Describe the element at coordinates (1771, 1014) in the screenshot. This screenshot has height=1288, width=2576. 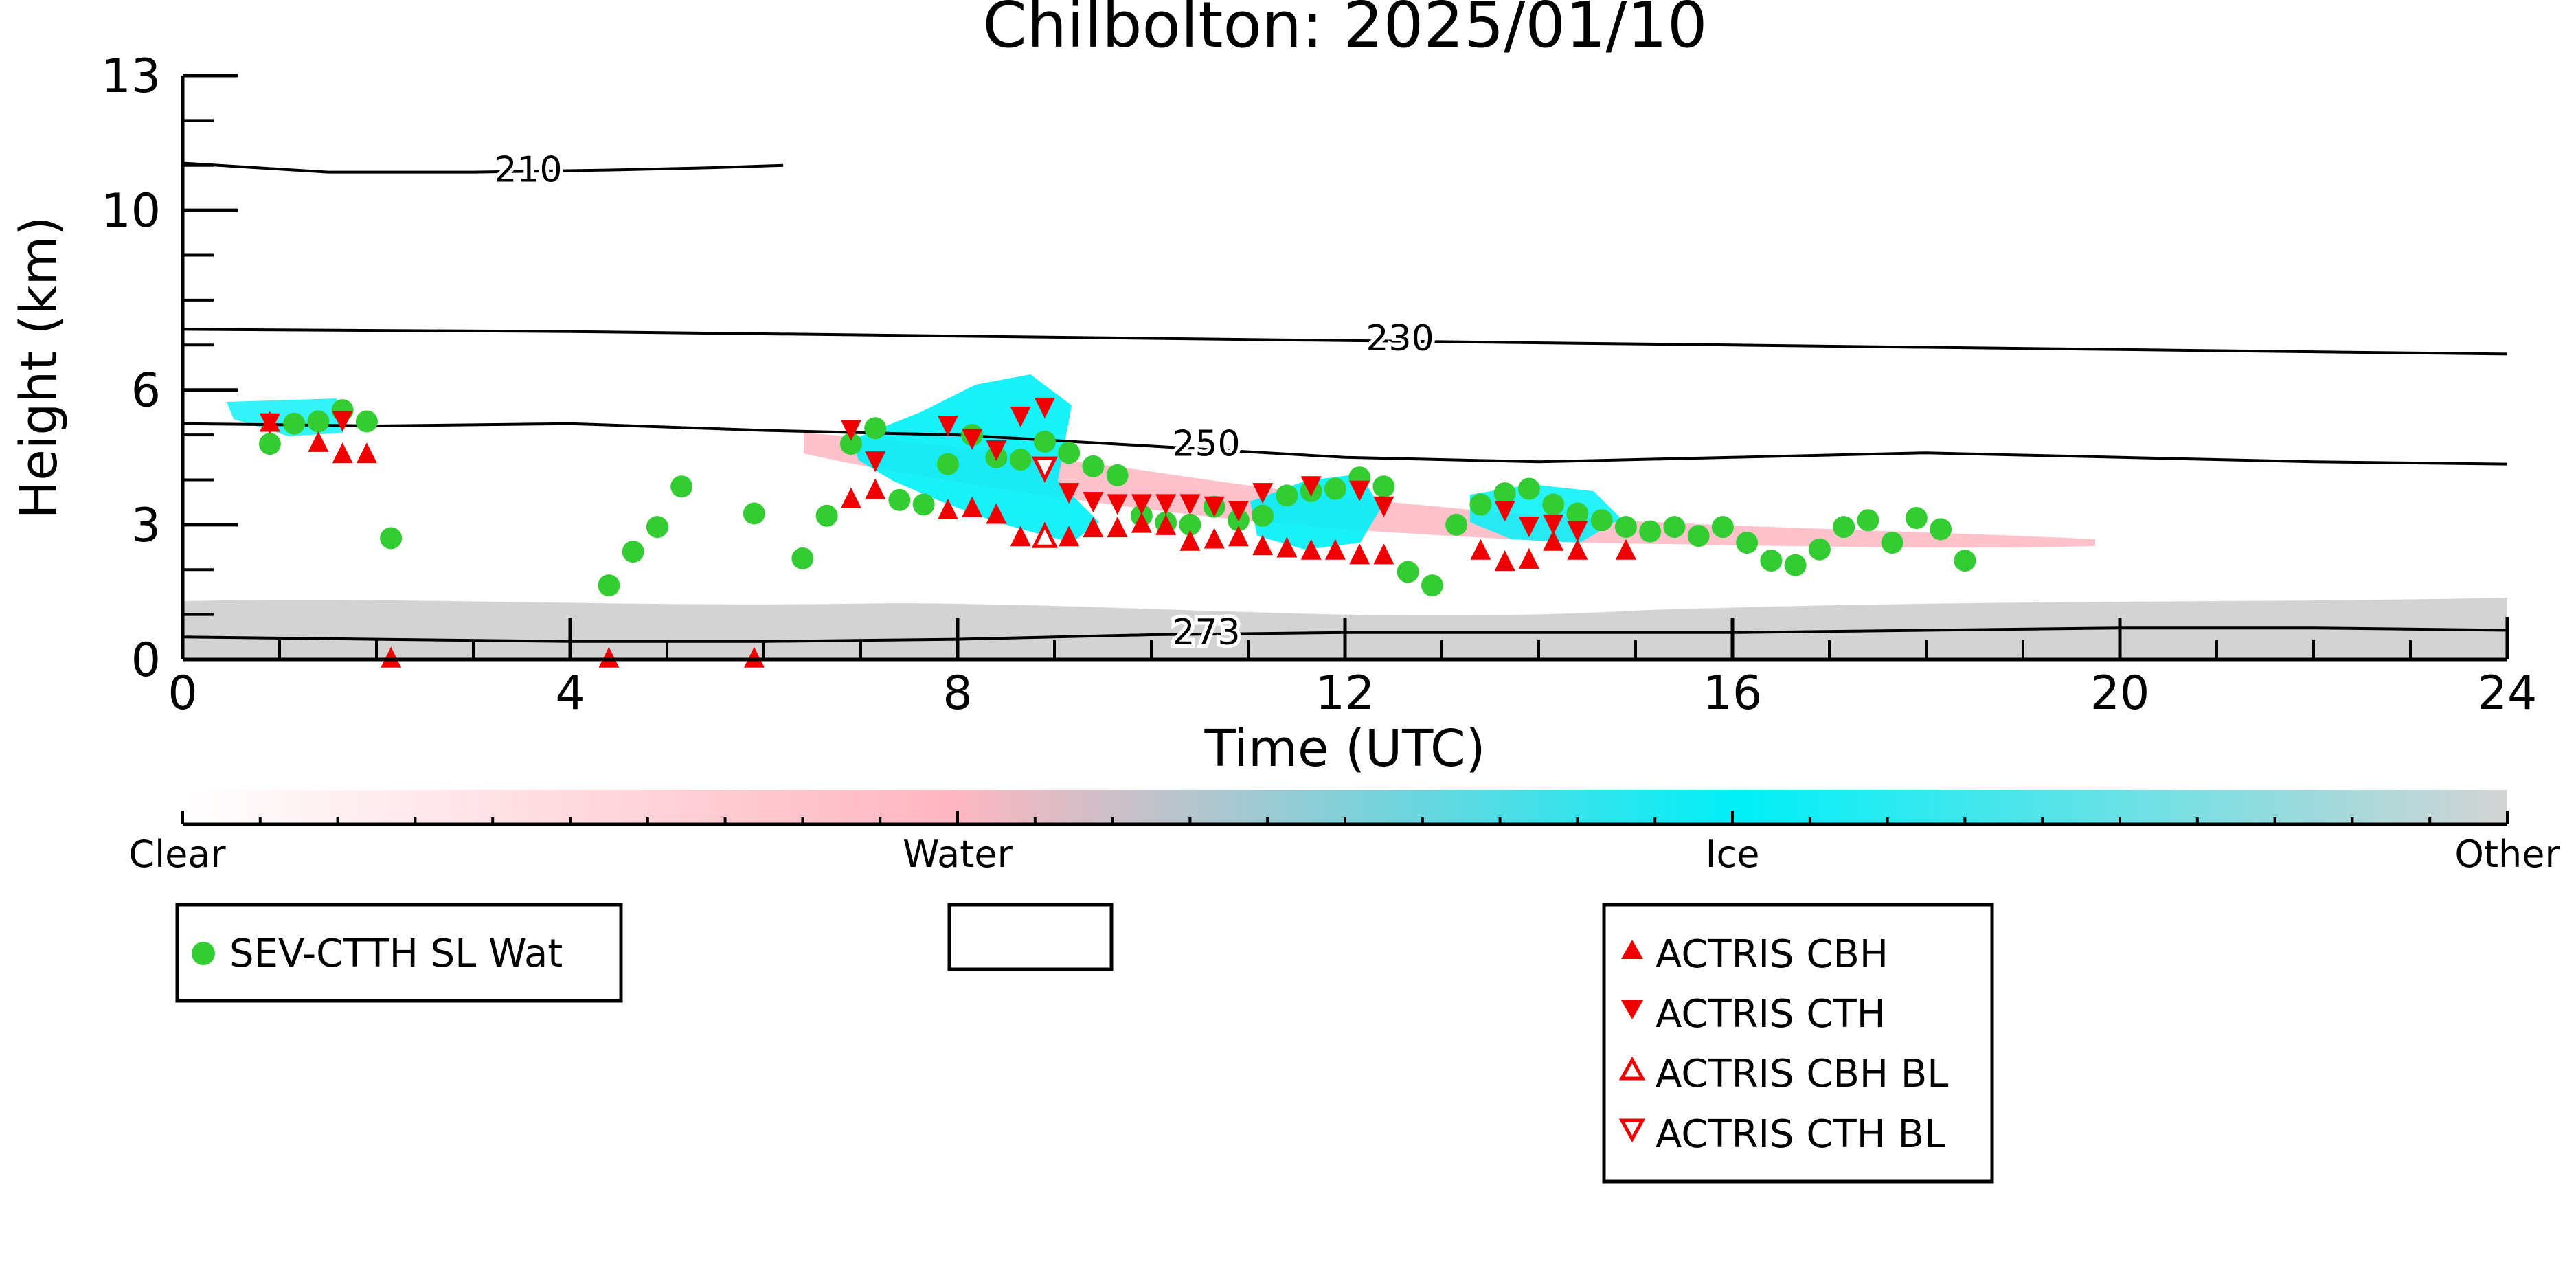
I see `legend-label-cth: ACTRIS CTH` at that location.